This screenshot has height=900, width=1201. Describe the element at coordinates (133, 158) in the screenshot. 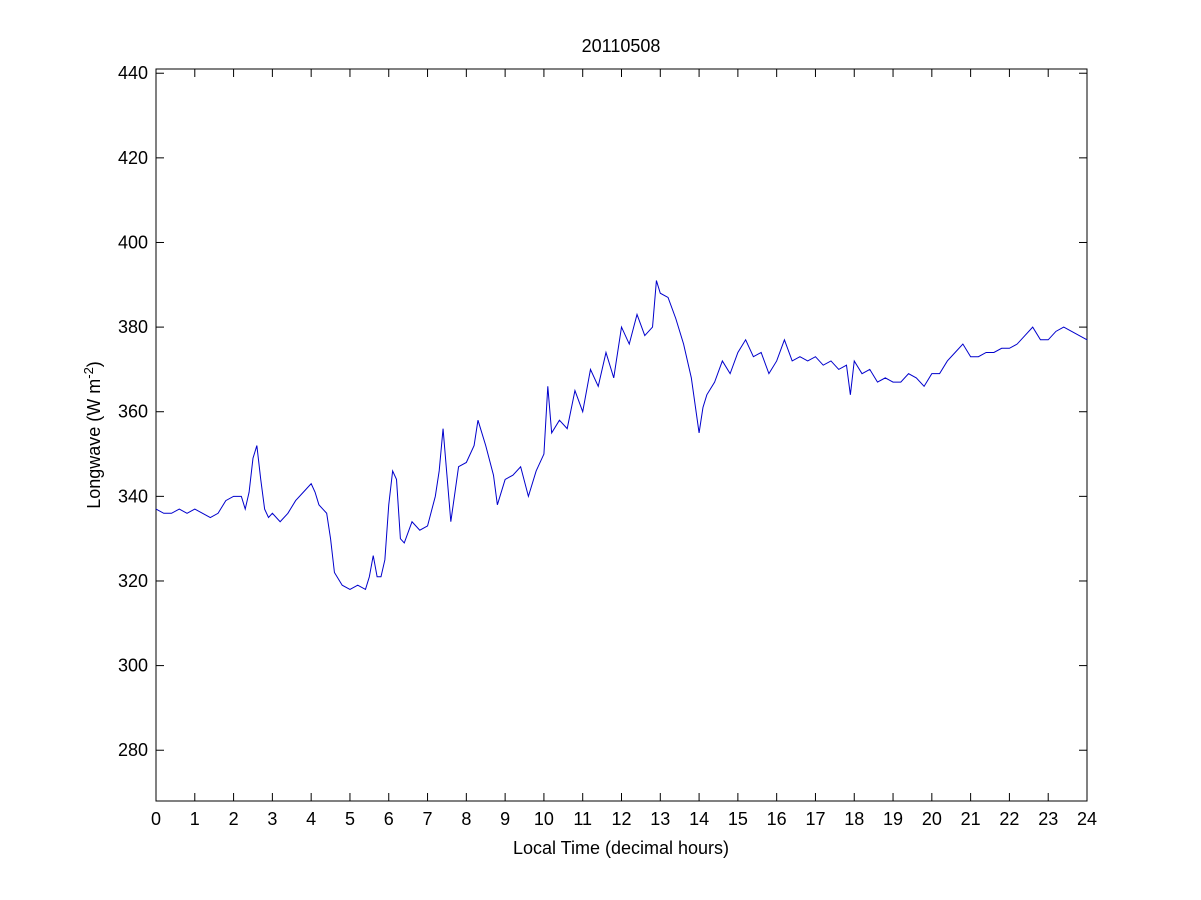

I see `y-tick-label: 420` at that location.